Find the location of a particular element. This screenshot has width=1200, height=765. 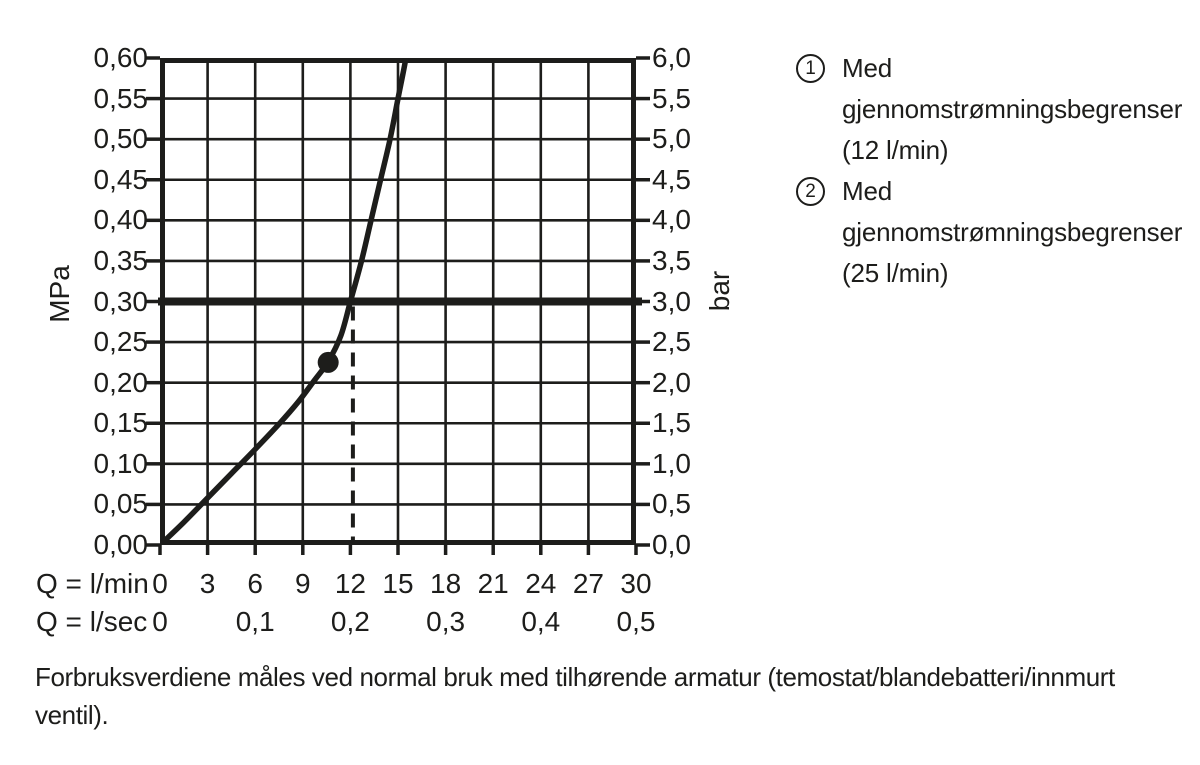

pressure-flow-curve is located at coordinates (284, 301).